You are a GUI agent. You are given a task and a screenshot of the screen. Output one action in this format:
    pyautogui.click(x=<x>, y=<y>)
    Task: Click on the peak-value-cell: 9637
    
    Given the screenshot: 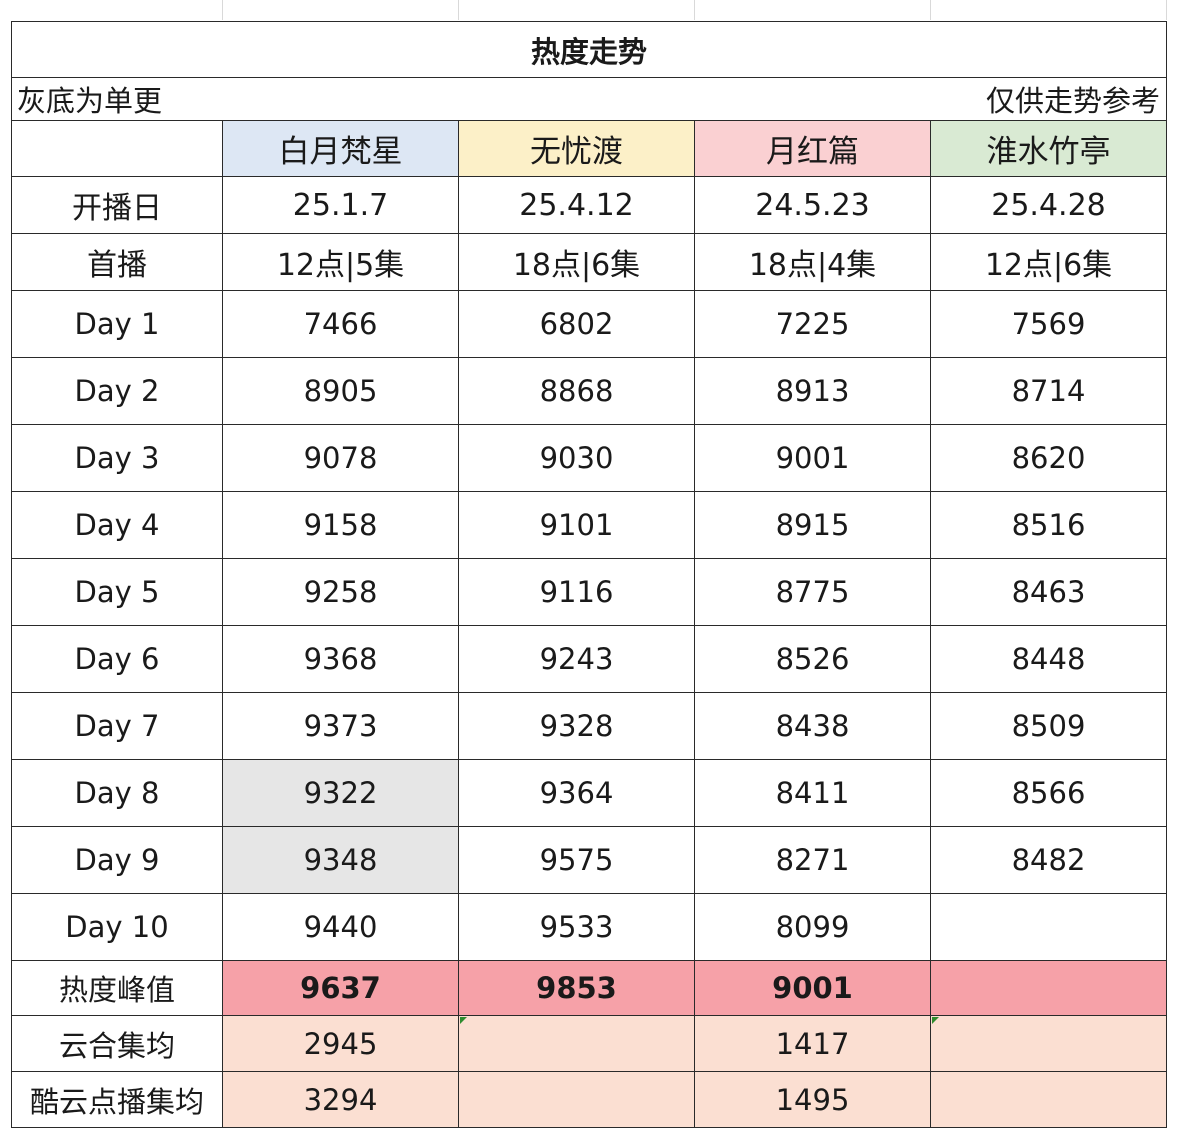 What is the action you would take?
    pyautogui.click(x=340, y=988)
    